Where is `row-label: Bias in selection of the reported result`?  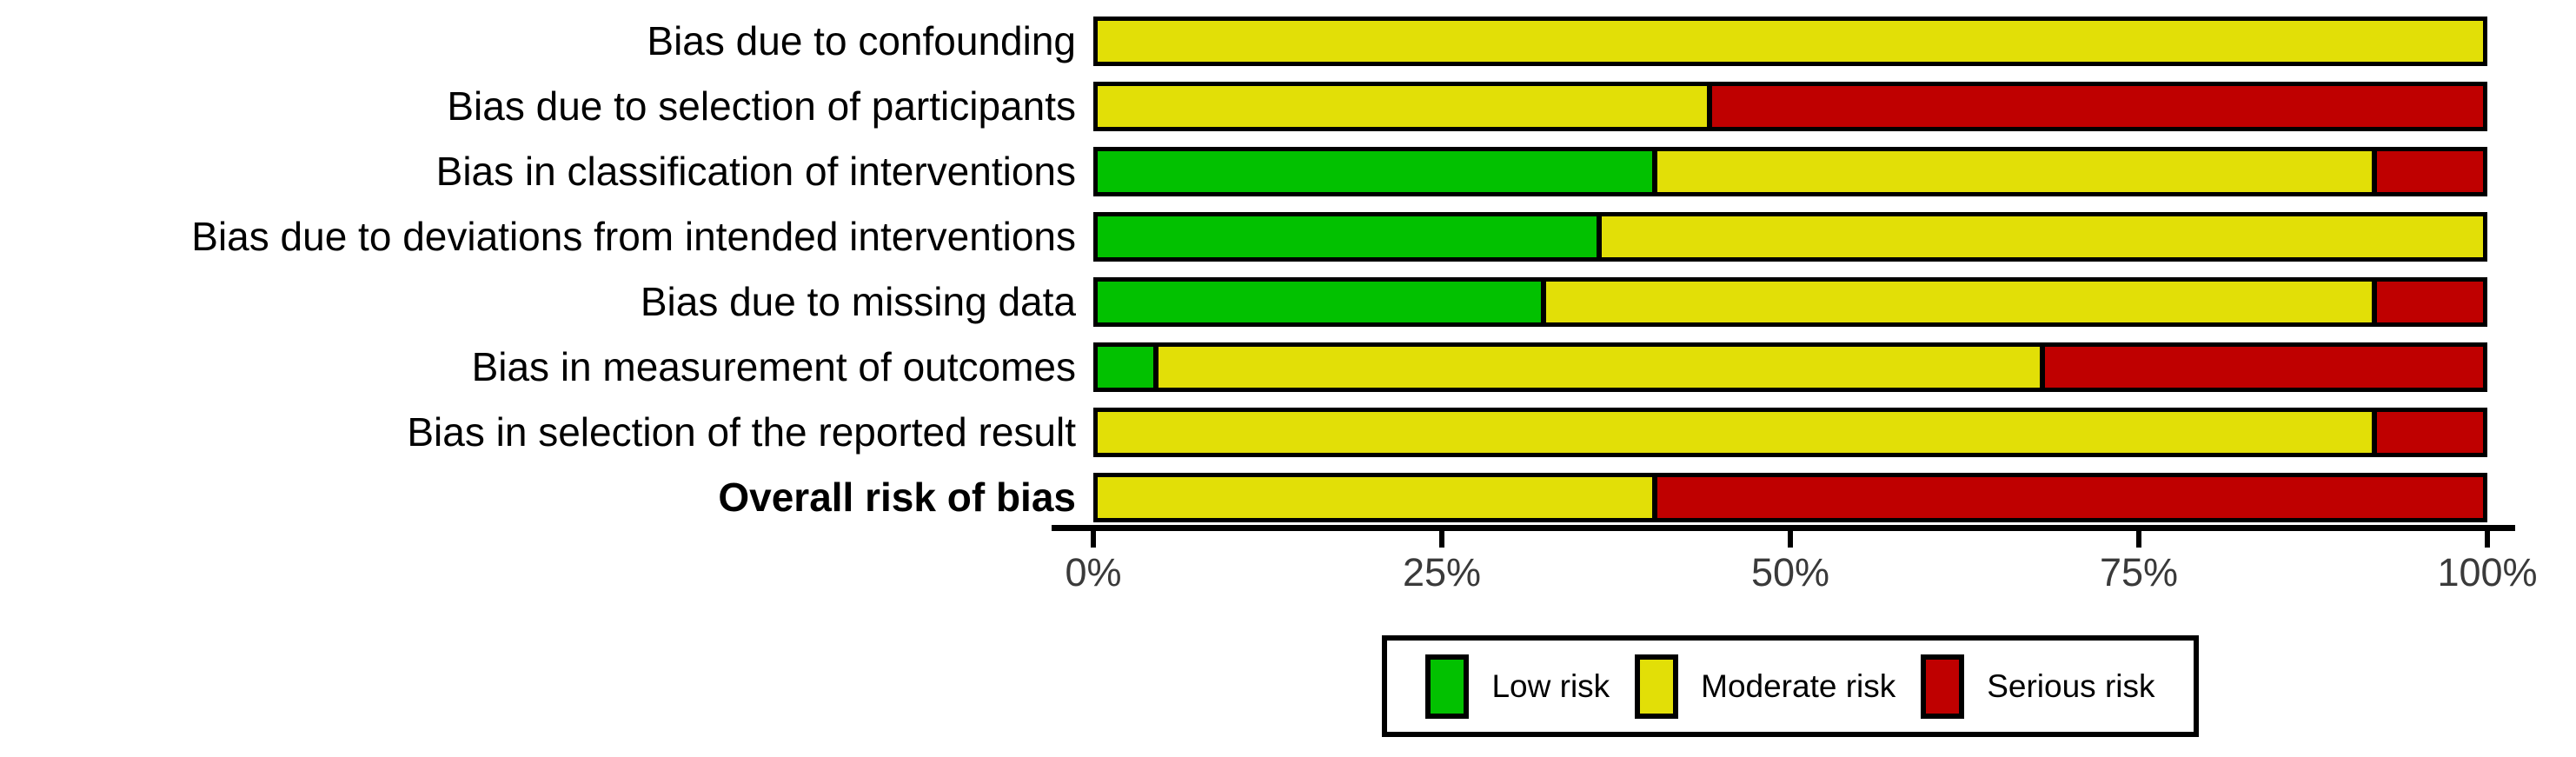 row-label: Bias in selection of the reported result is located at coordinates (741, 432).